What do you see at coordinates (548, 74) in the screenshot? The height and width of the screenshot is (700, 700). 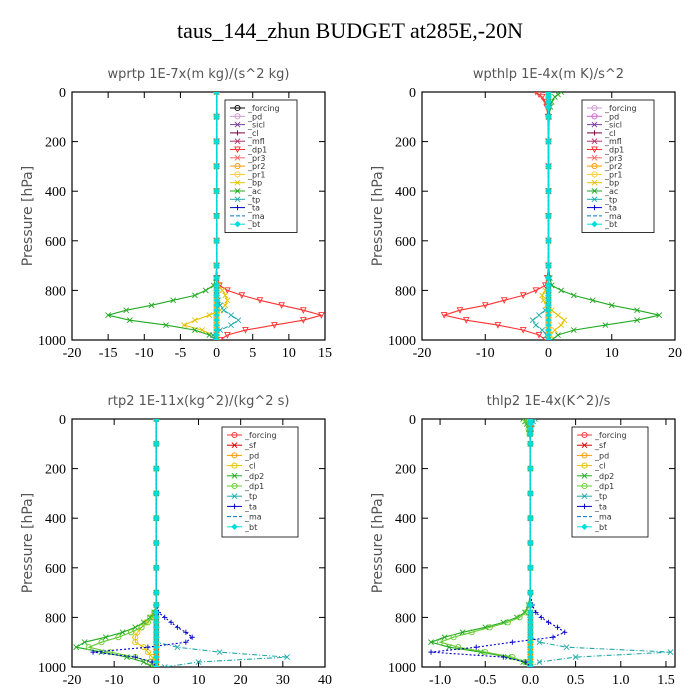 I see `panel-title: wpthlp 1E-4x(m K)/s^2` at bounding box center [548, 74].